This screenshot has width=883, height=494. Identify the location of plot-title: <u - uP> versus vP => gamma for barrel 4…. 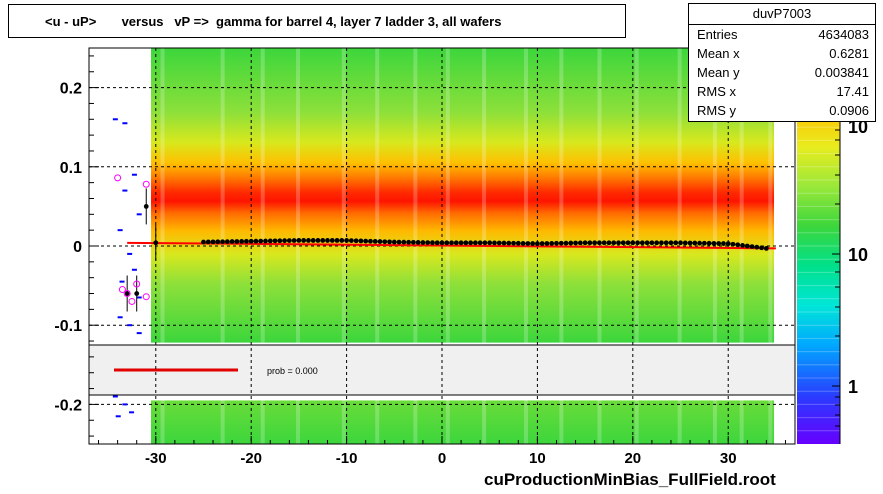
(273, 21).